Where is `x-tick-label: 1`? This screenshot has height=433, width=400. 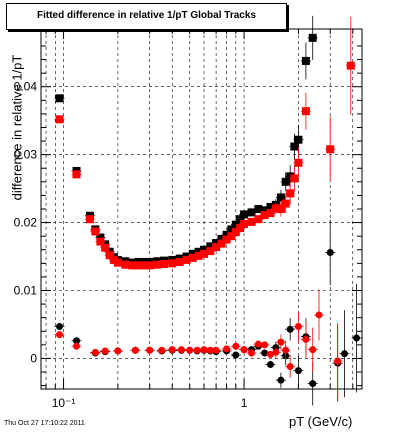 x-tick-label: 1 is located at coordinates (244, 403).